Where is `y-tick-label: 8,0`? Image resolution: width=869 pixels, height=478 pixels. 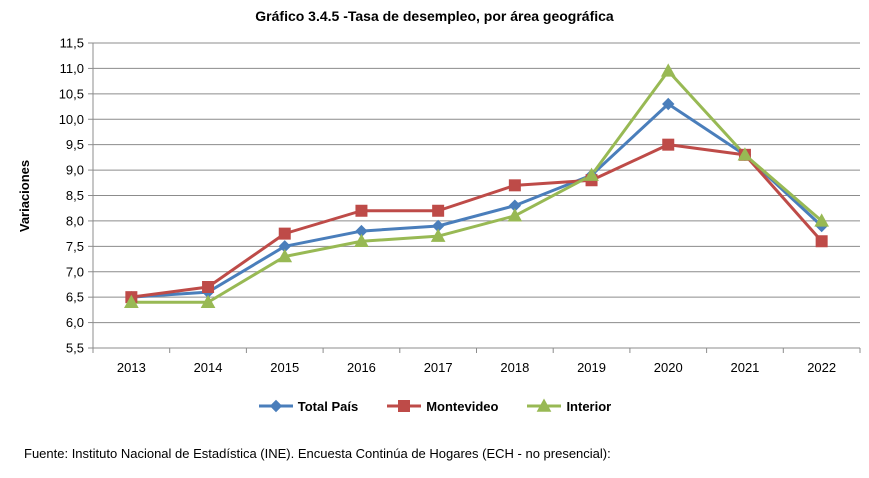 y-tick-label: 8,0 is located at coordinates (75, 220).